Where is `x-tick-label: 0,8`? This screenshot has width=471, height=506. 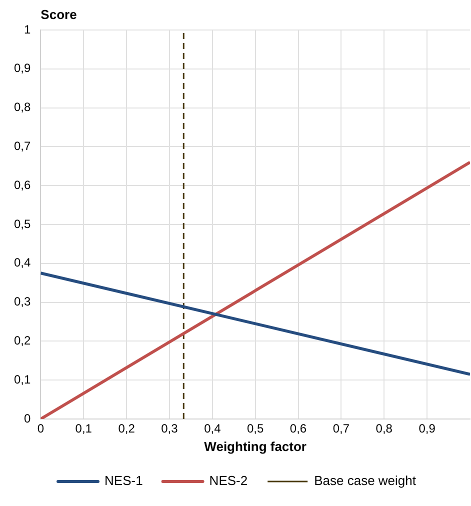 x-tick-label: 0,8 is located at coordinates (384, 429).